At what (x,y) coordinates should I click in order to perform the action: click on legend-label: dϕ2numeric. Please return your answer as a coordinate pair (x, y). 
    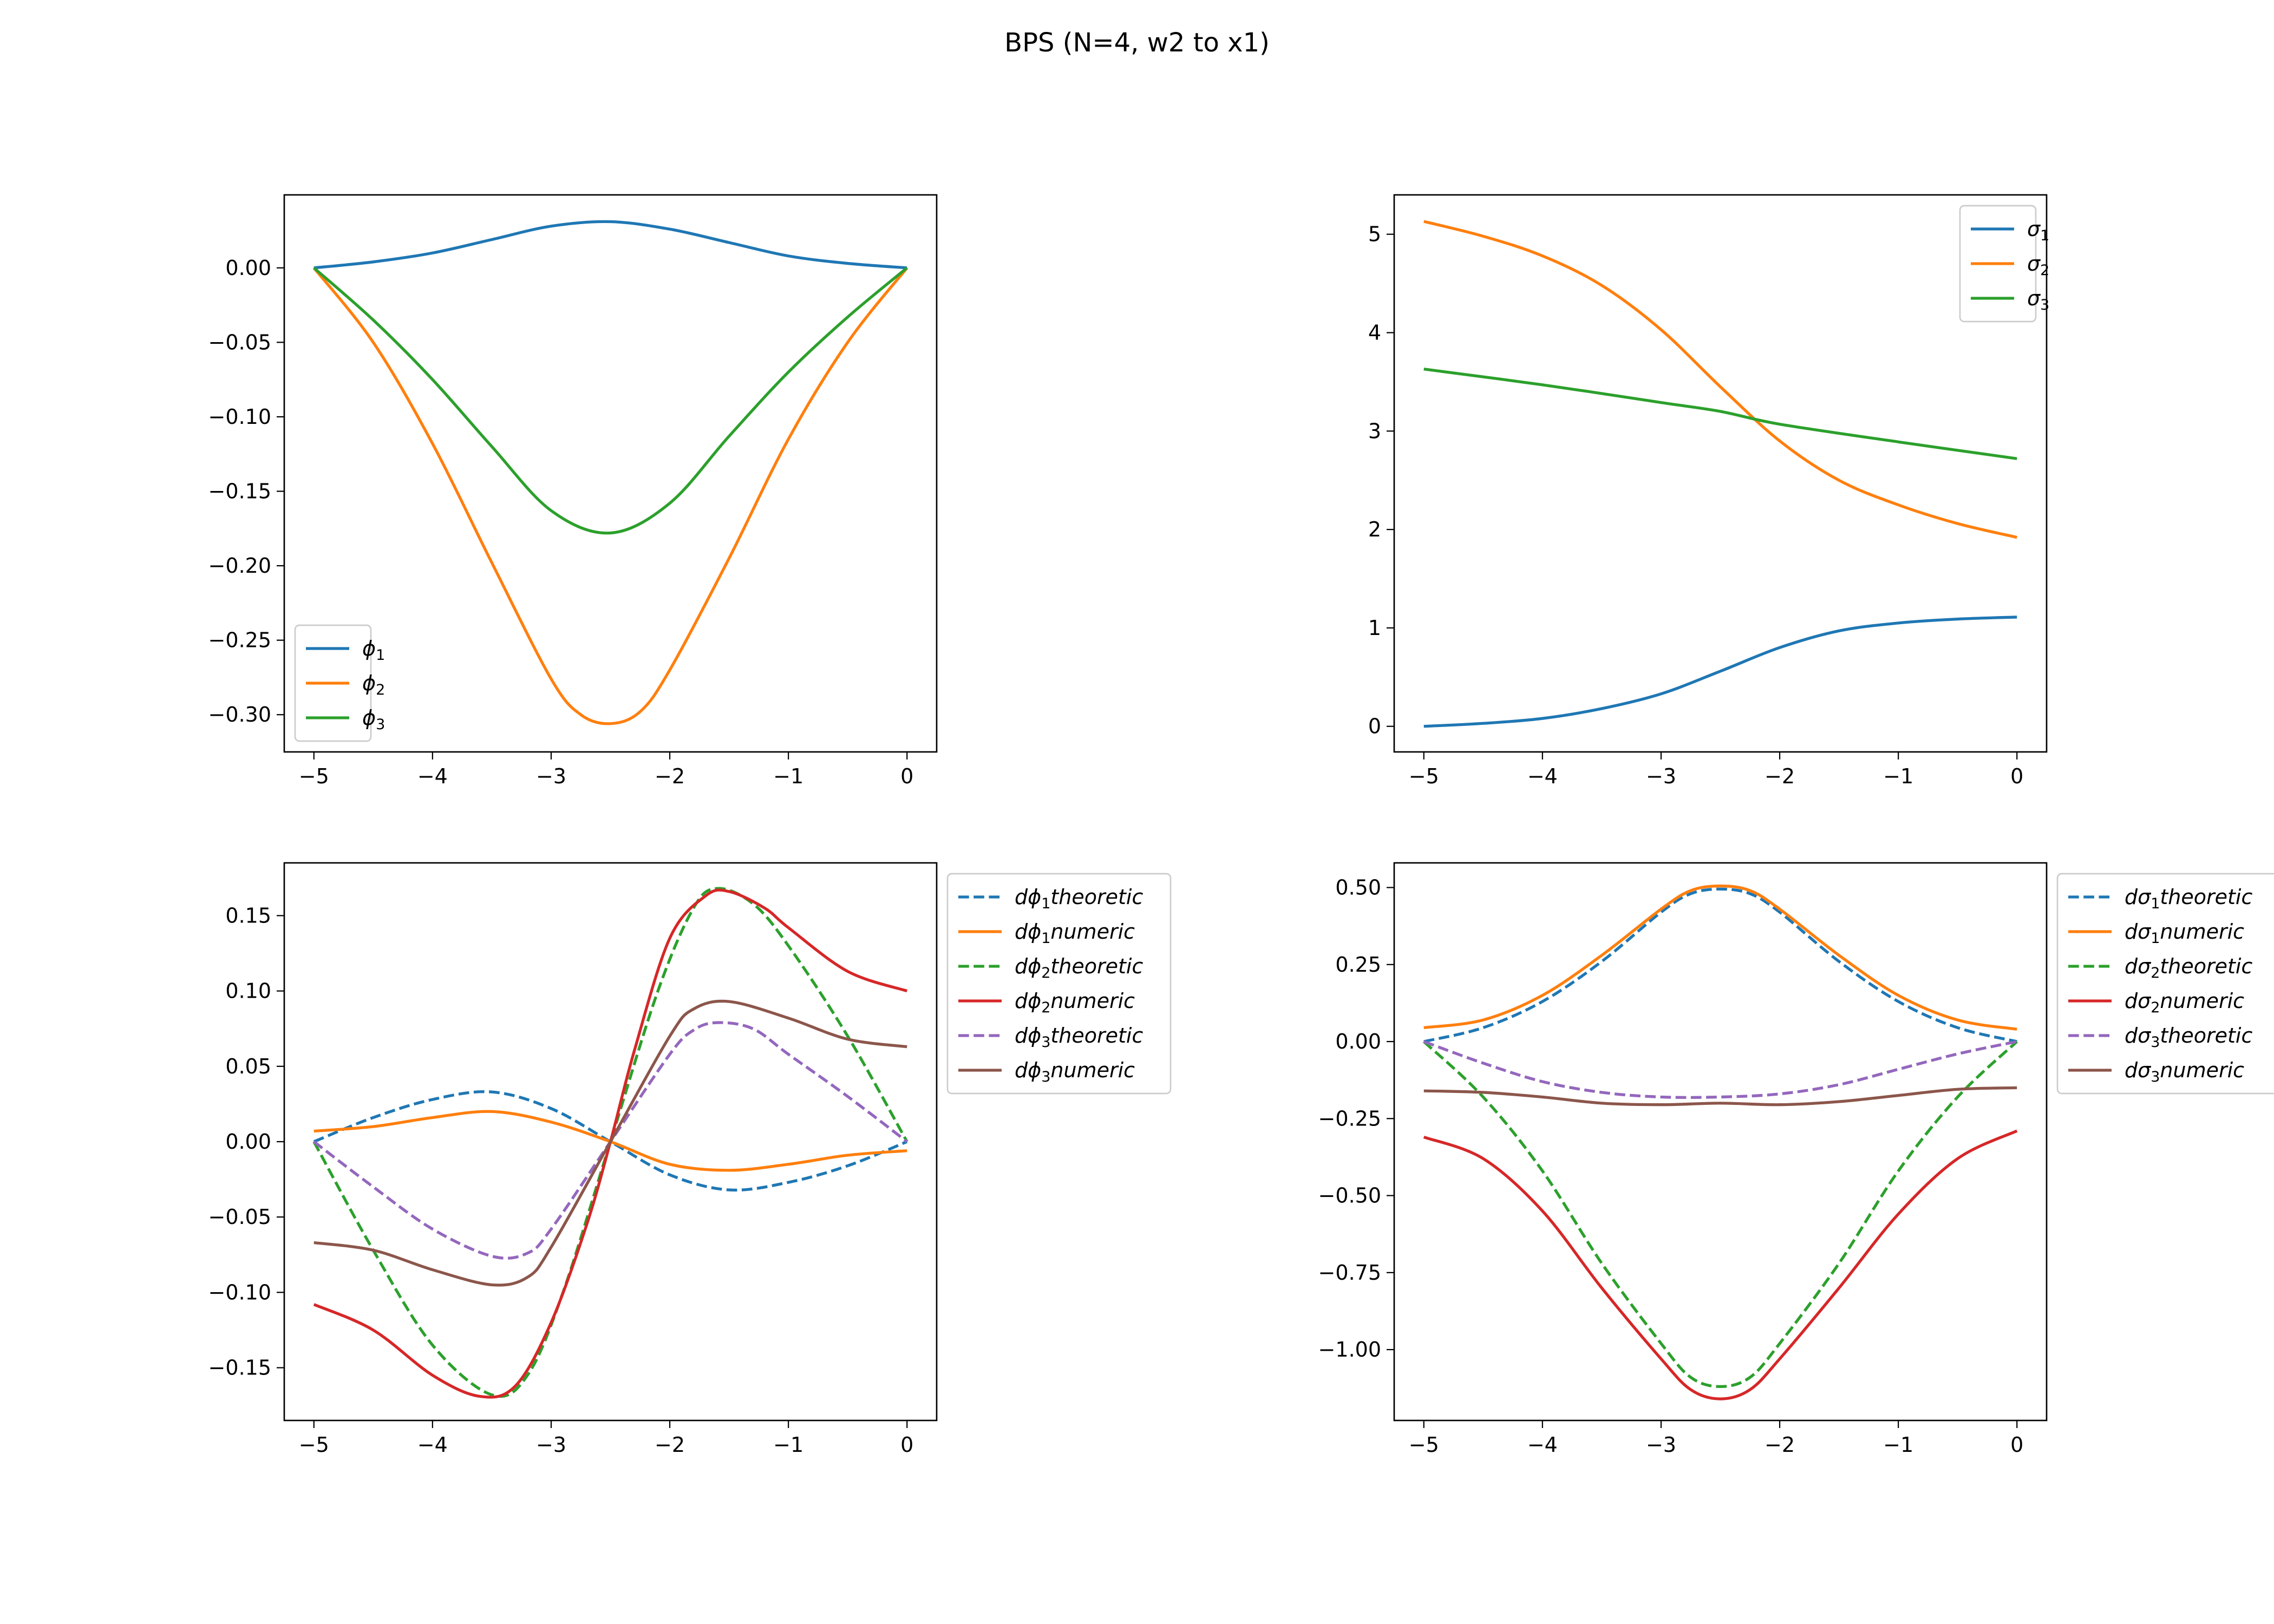
    Looking at the image, I should click on (1075, 1003).